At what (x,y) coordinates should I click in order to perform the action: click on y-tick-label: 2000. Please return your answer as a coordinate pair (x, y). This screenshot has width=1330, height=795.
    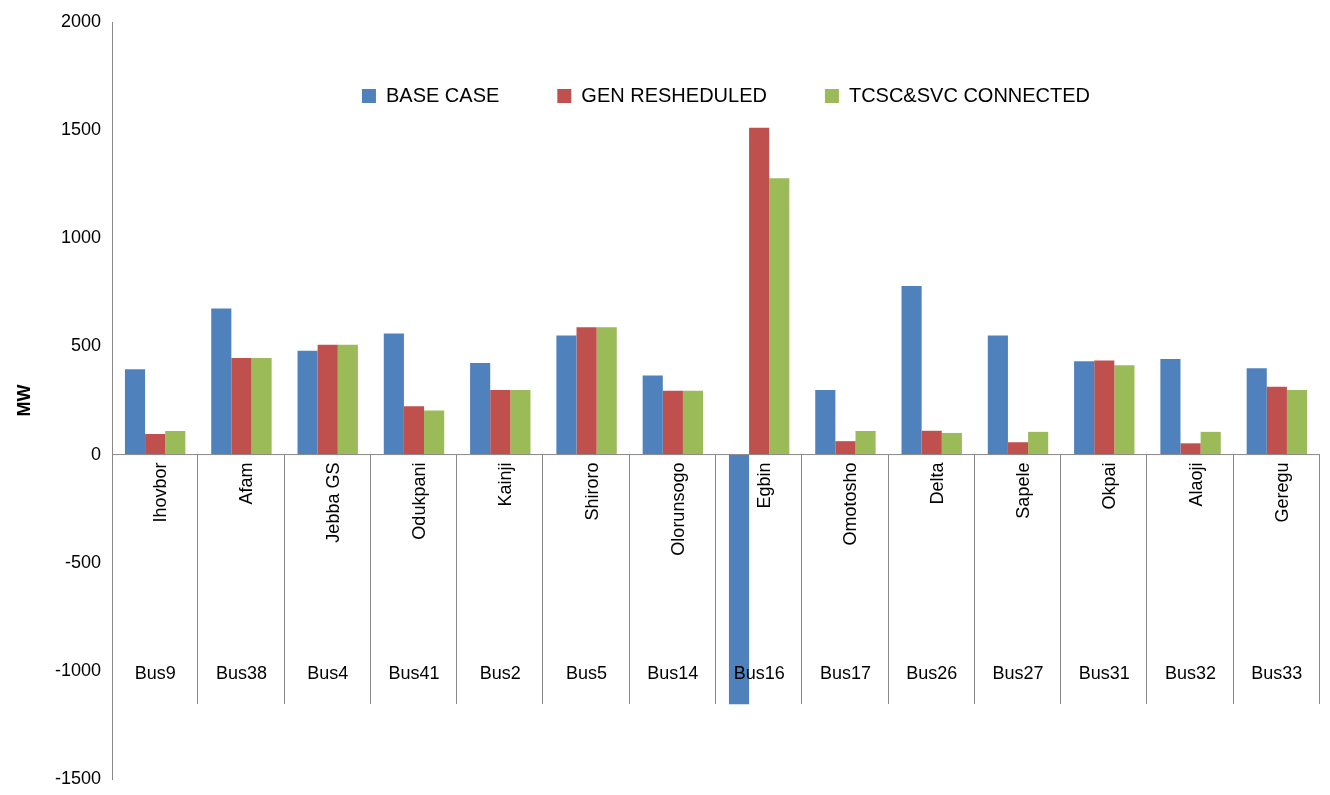
    Looking at the image, I should click on (80, 20).